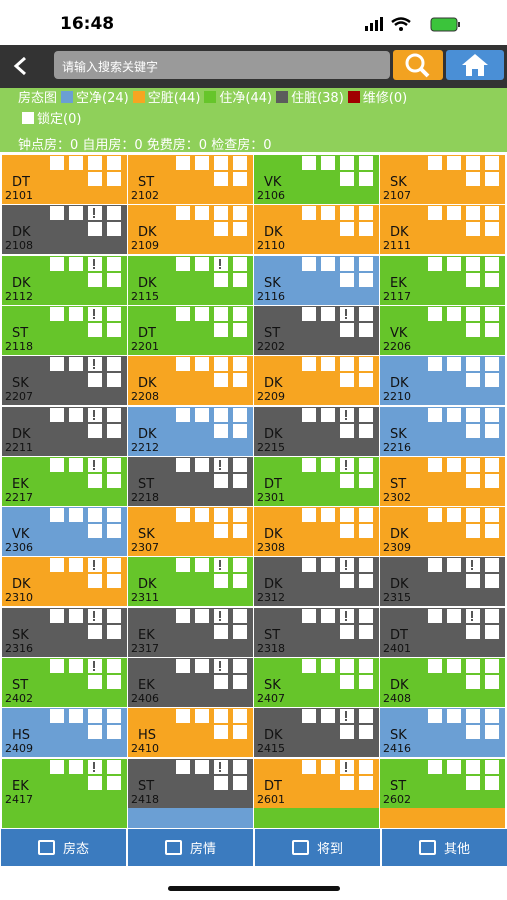 This screenshot has width=507, height=900. I want to click on room-tile: DK 2310, so click(64, 582).